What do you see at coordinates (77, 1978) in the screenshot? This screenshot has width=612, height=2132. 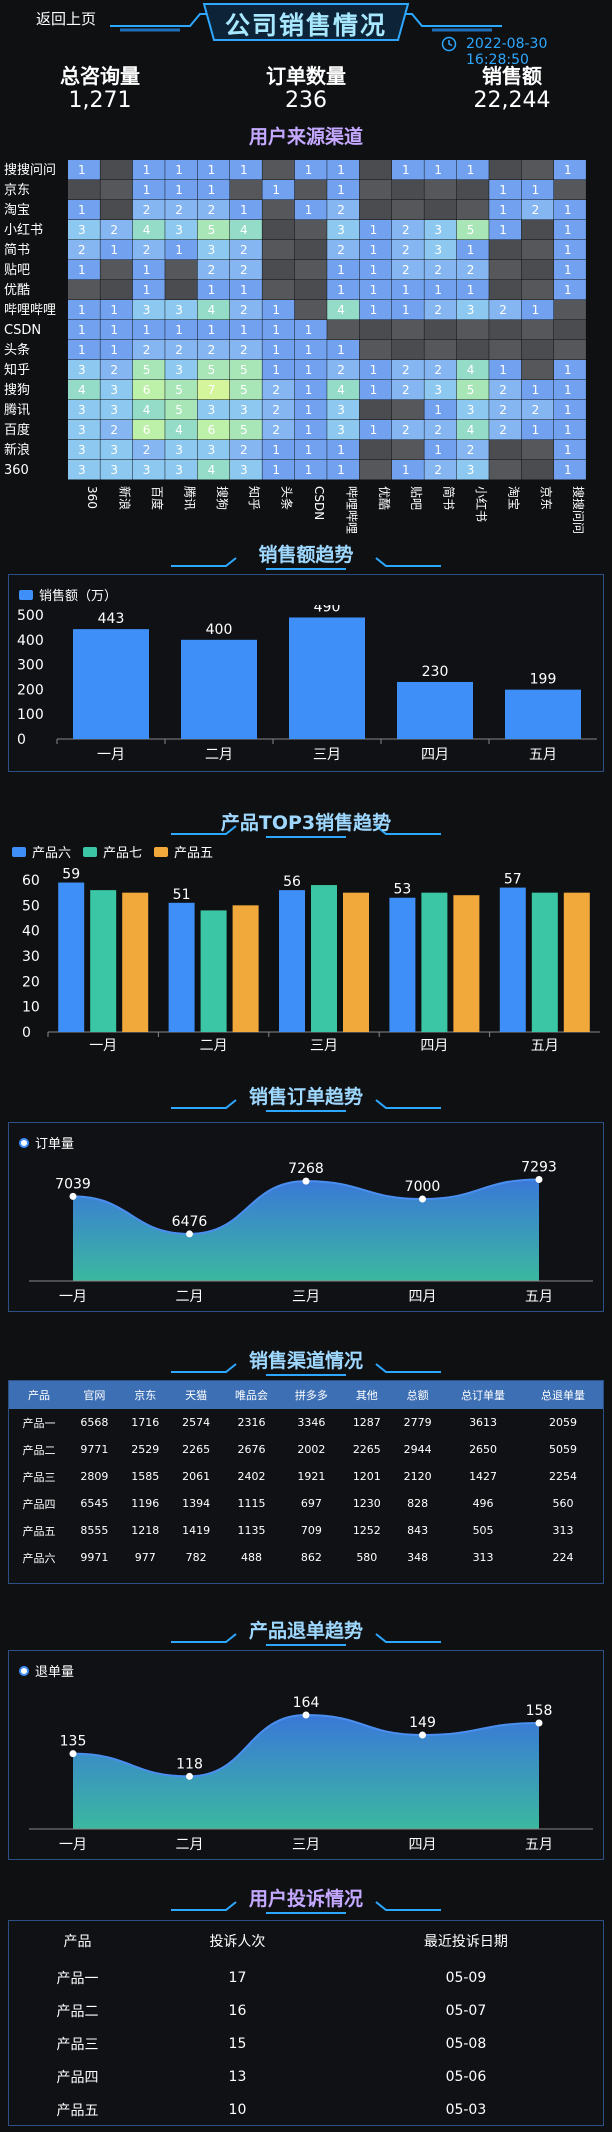 I see `table-cell: 产品一` at bounding box center [77, 1978].